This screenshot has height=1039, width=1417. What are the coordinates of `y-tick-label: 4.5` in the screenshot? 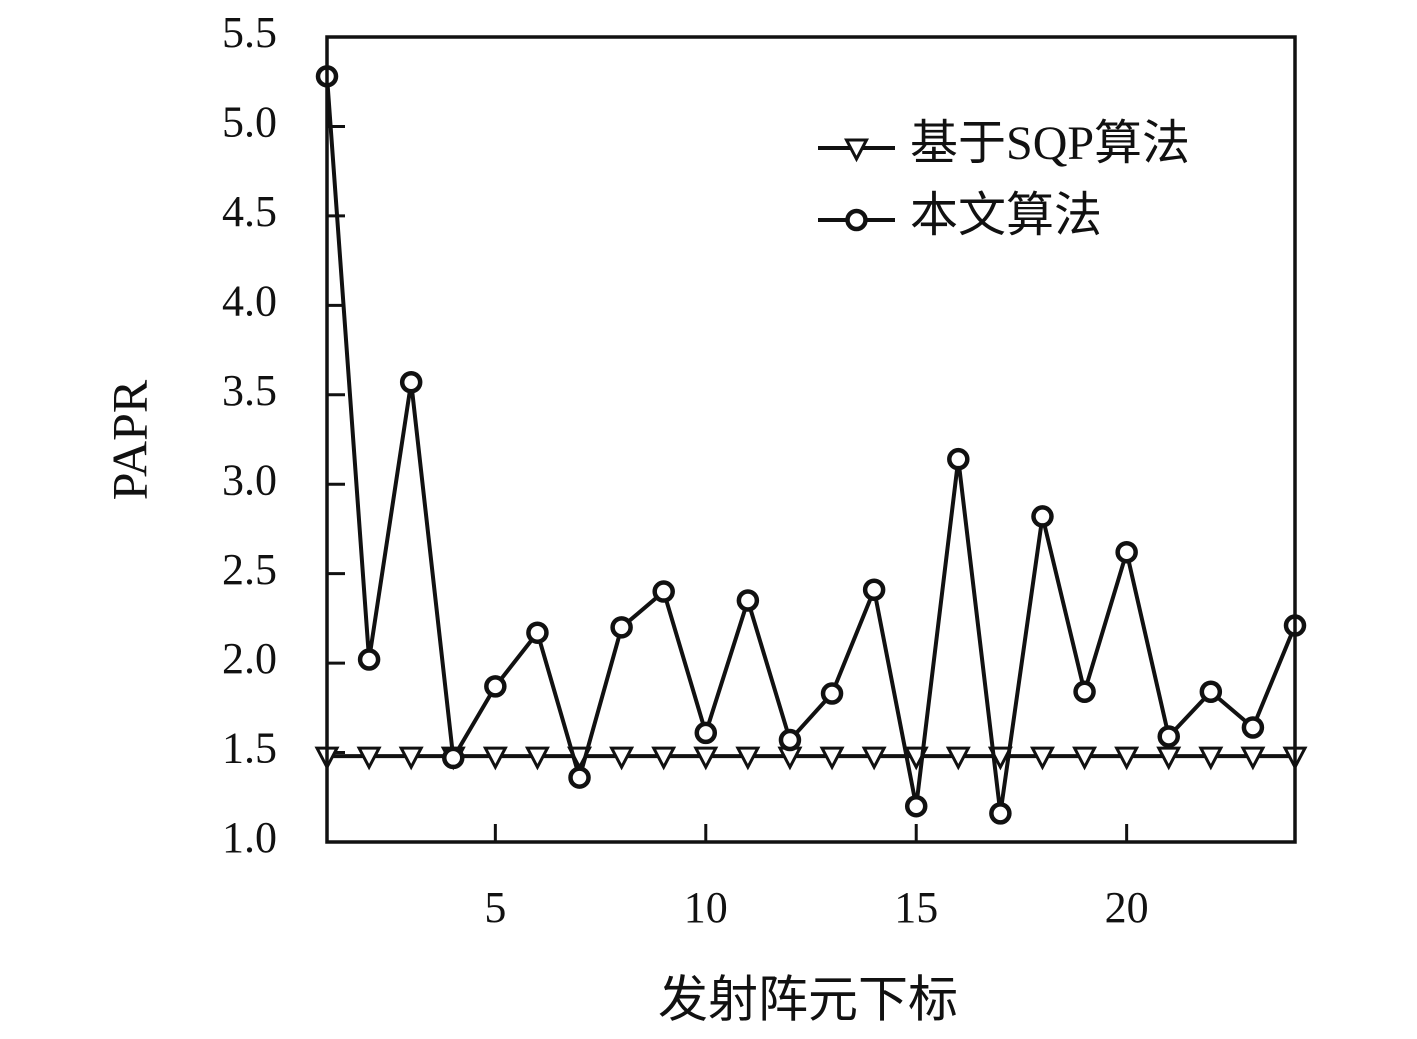 It's located at (249, 211).